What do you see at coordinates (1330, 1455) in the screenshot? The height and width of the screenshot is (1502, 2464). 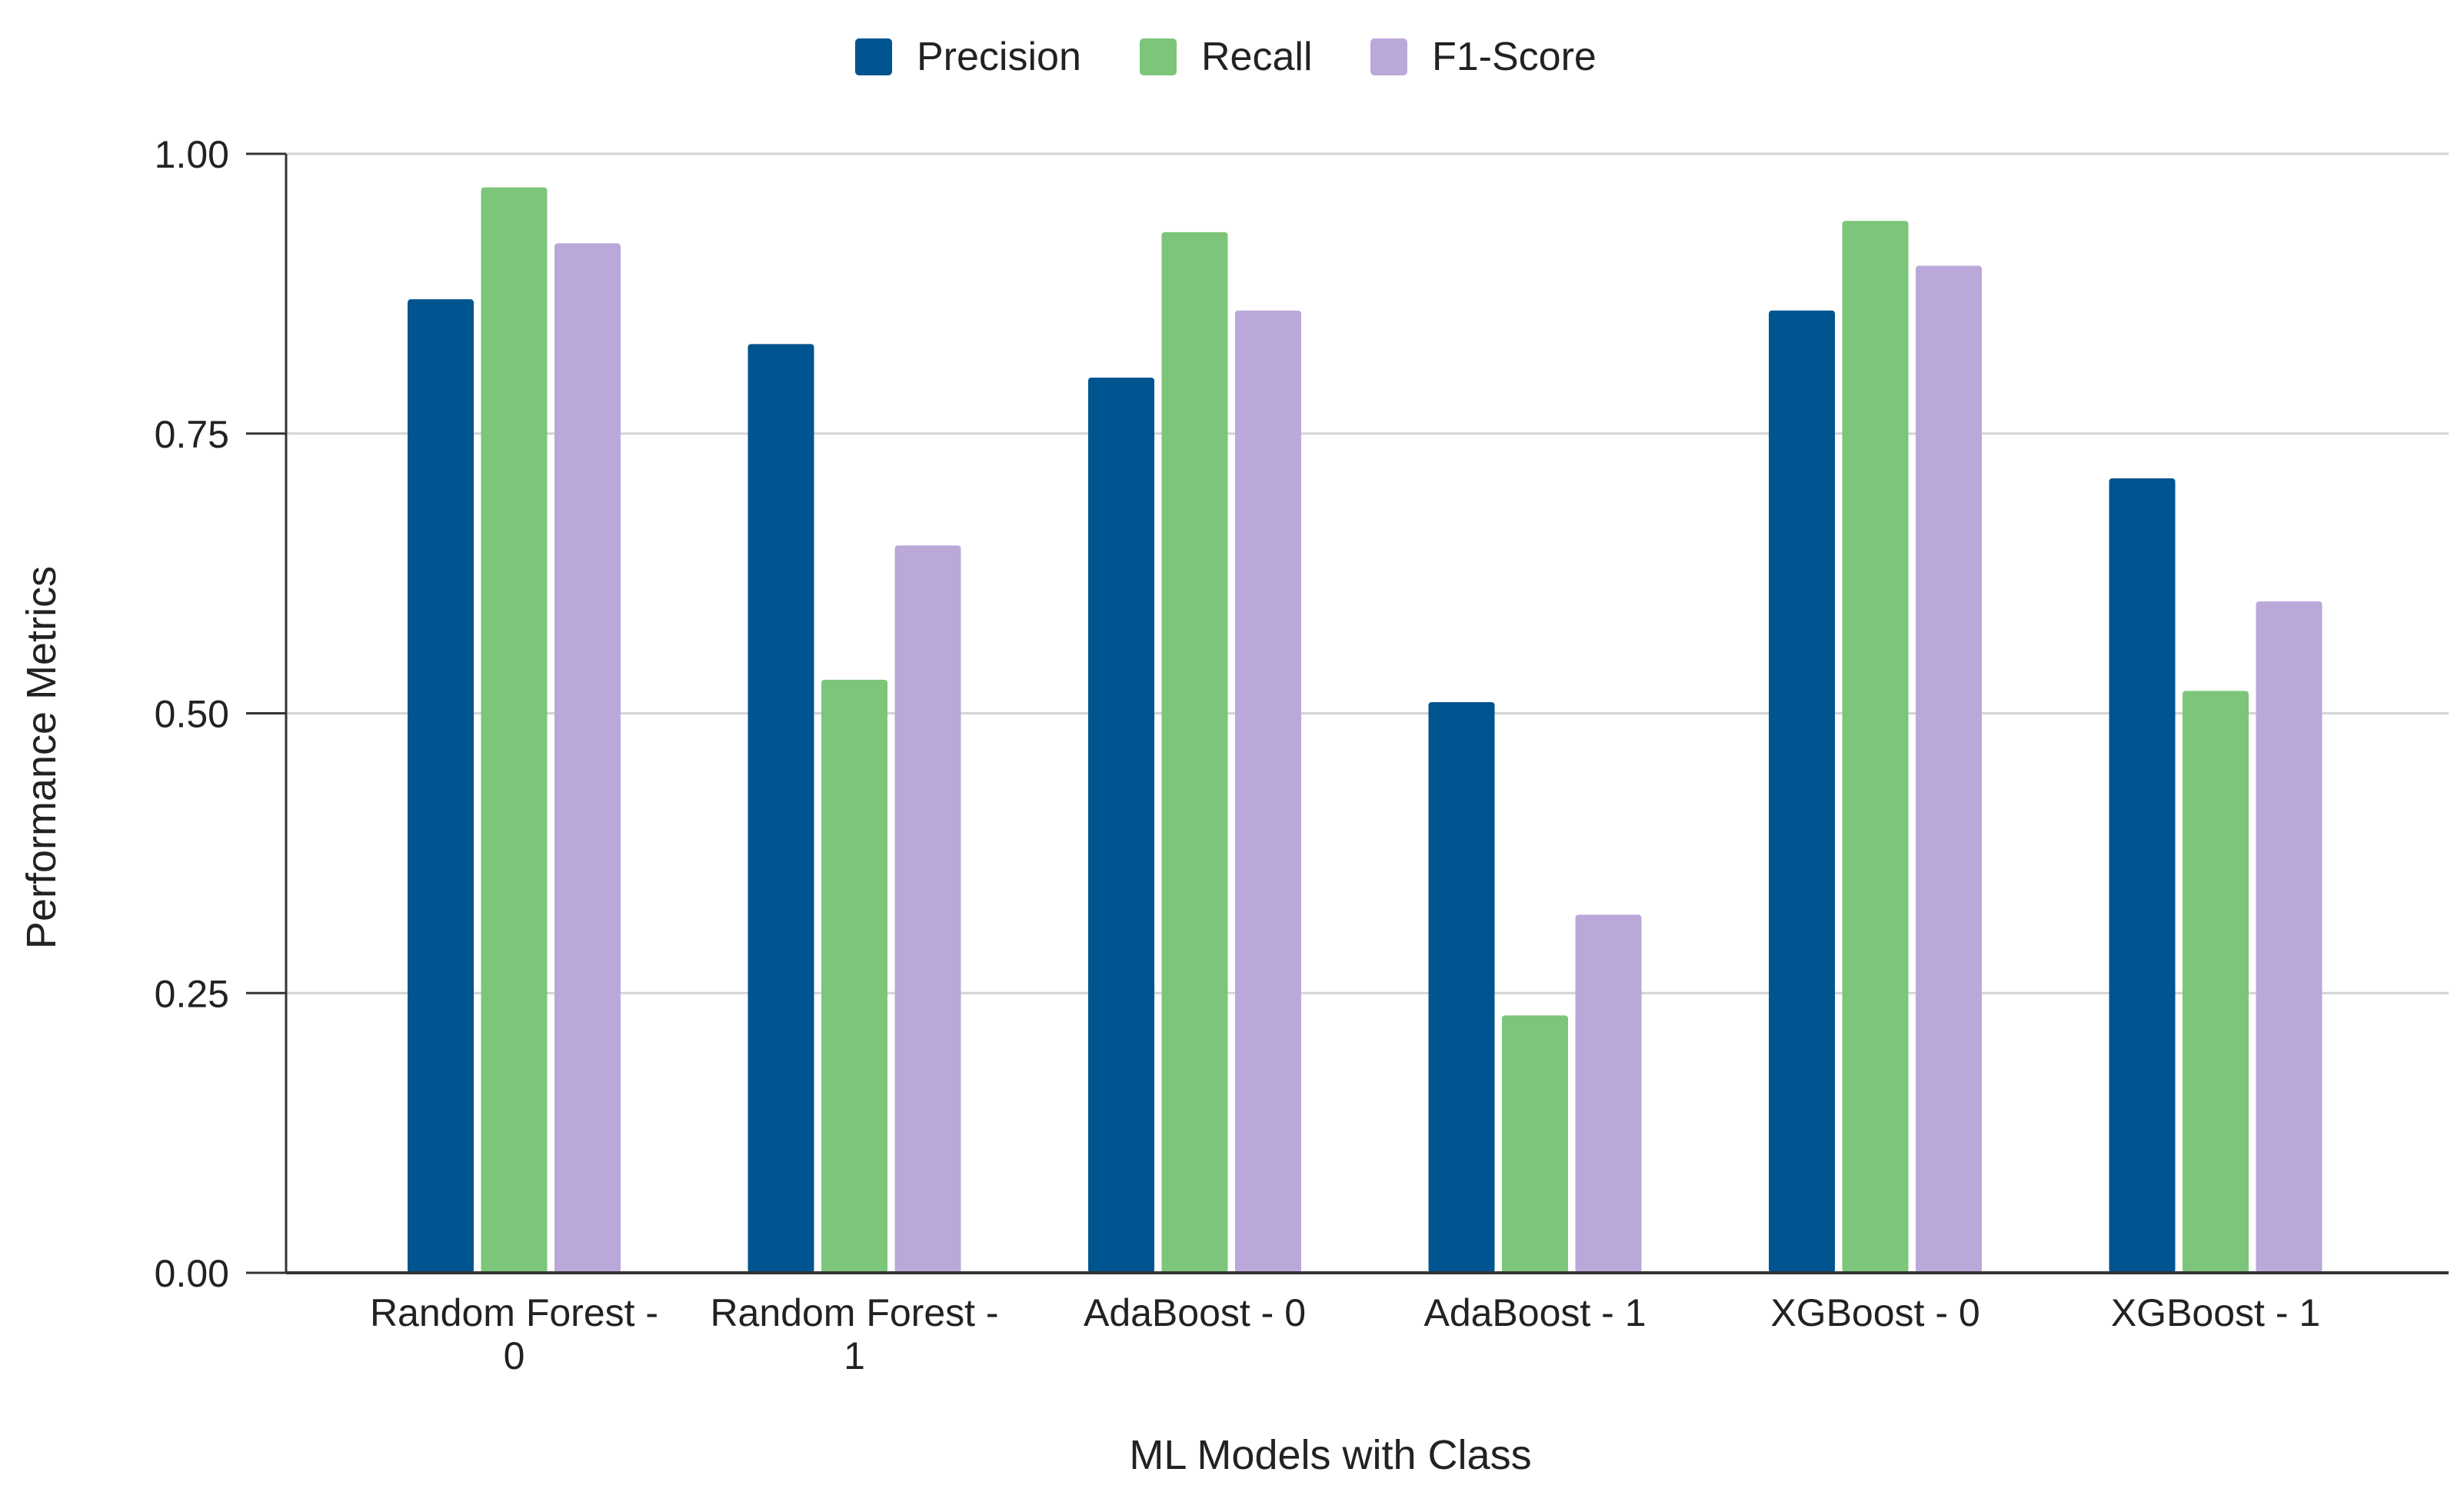 I see `x-axis-title: ML Models with Class` at bounding box center [1330, 1455].